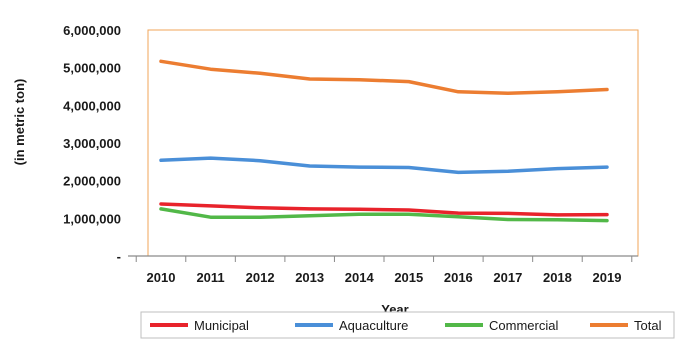  What do you see at coordinates (210, 277) in the screenshot?
I see `x-tick-label: 2011` at bounding box center [210, 277].